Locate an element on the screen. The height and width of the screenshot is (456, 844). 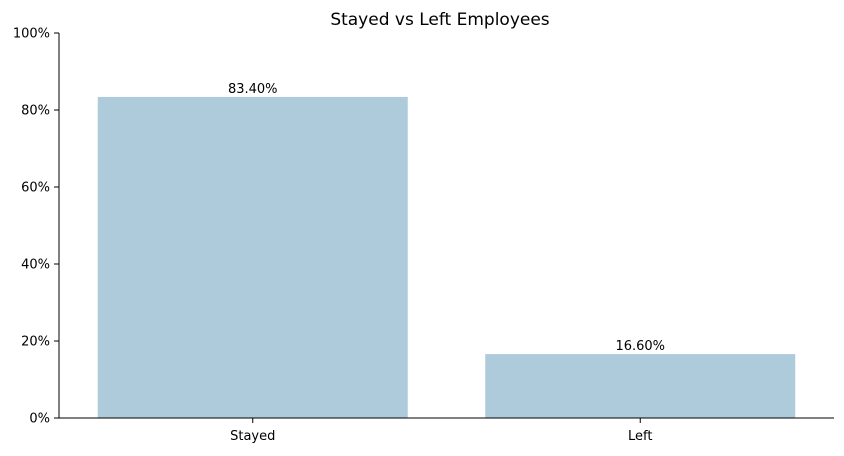
y-tick-label: 100% is located at coordinates (31, 34).